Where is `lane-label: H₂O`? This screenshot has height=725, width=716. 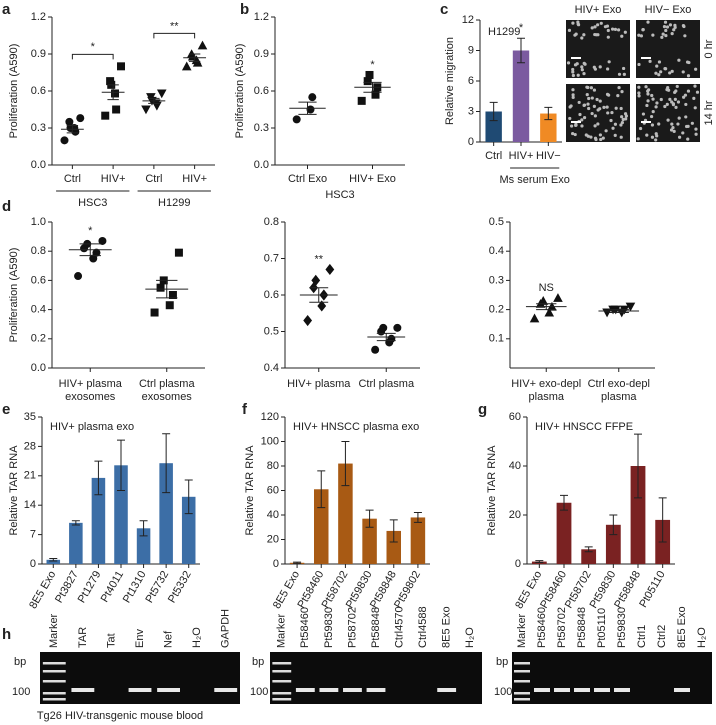
lane-label: H₂O is located at coordinates (702, 637).